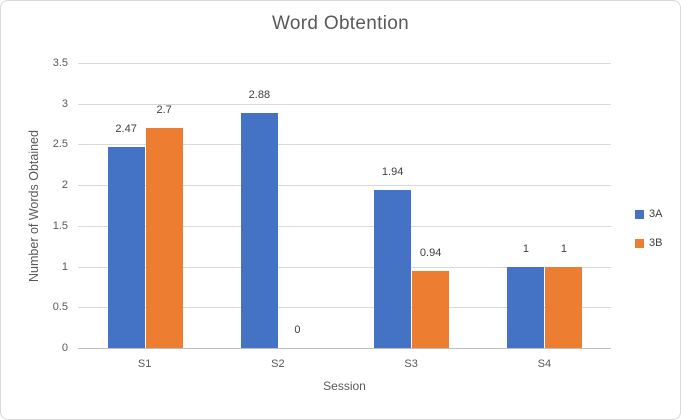 Image resolution: width=681 pixels, height=420 pixels. What do you see at coordinates (259, 230) in the screenshot?
I see `bar-3A-S2` at bounding box center [259, 230].